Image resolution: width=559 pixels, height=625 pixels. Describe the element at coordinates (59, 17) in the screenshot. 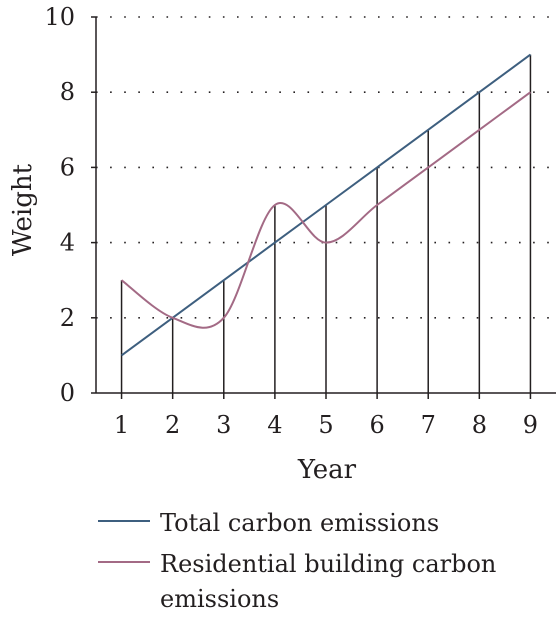

I see `y-tick-label-10: 10` at that location.